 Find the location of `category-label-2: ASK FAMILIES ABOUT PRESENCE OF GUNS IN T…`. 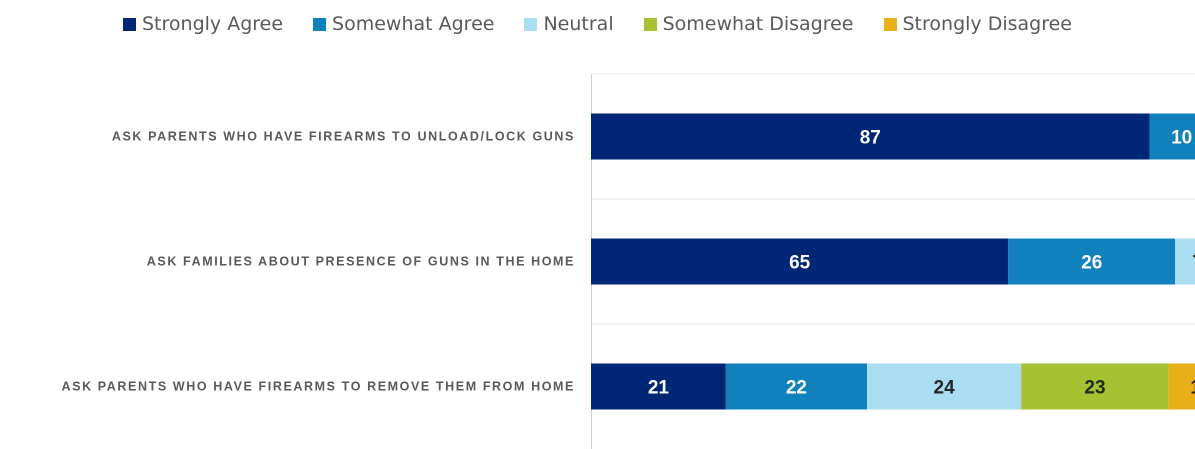

category-label-2: ASK FAMILIES ABOUT PRESENCE OF GUNS IN T… is located at coordinates (361, 262).